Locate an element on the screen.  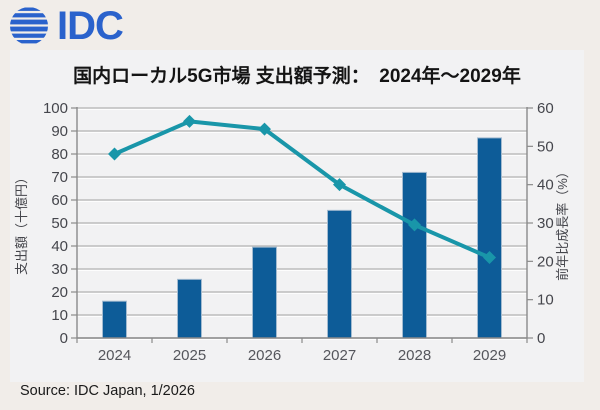
svg-text: 100 is located at coordinates (55, 108).